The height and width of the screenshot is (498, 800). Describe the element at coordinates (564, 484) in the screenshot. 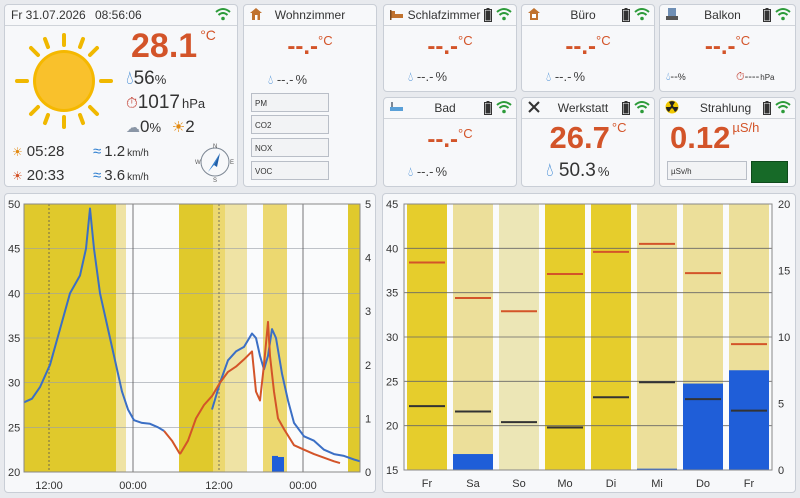

I see `x-tick-label: Mo` at that location.